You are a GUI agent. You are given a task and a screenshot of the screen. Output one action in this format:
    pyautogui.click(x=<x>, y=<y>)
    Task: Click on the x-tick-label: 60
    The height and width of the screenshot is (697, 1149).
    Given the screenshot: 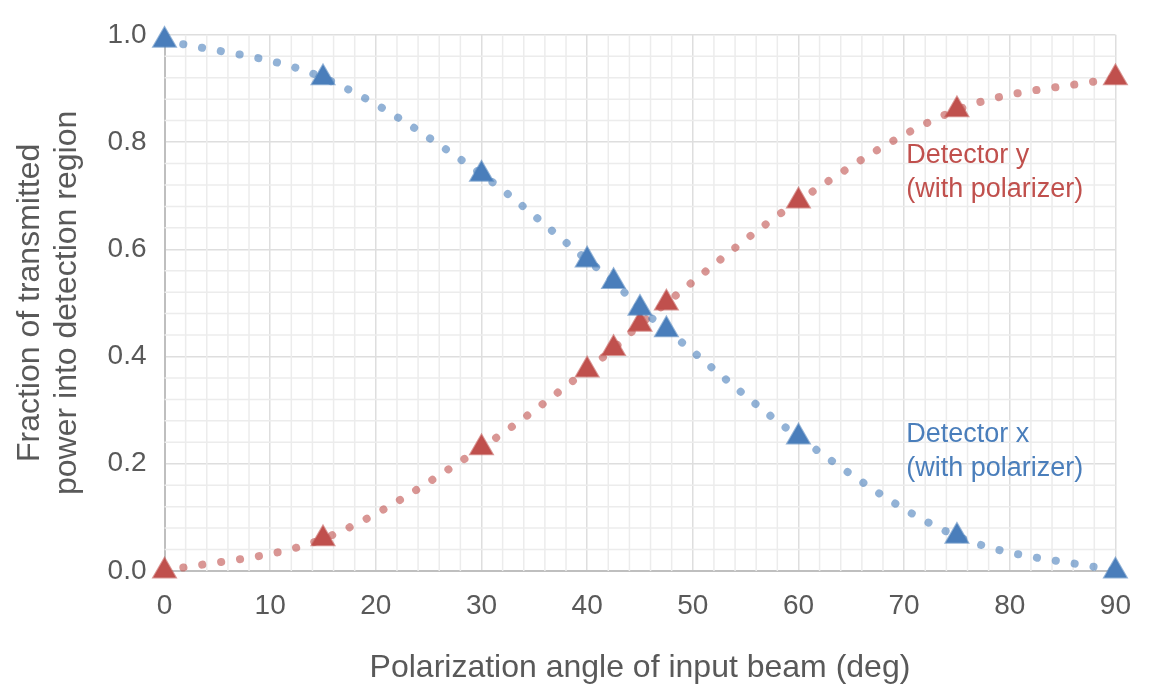 What is the action you would take?
    pyautogui.click(x=798, y=604)
    